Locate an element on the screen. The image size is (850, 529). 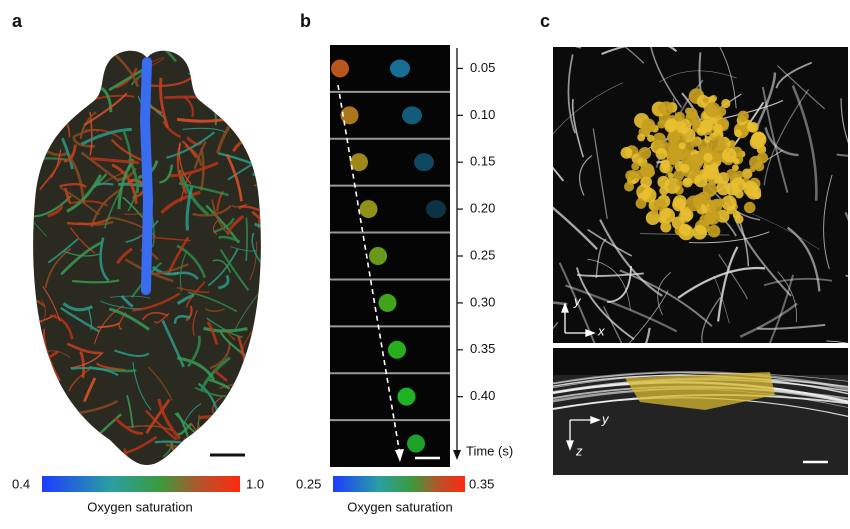
time-ticks: 0.050.100.150.200.250.300.350.40 is located at coordinates (476, 231).